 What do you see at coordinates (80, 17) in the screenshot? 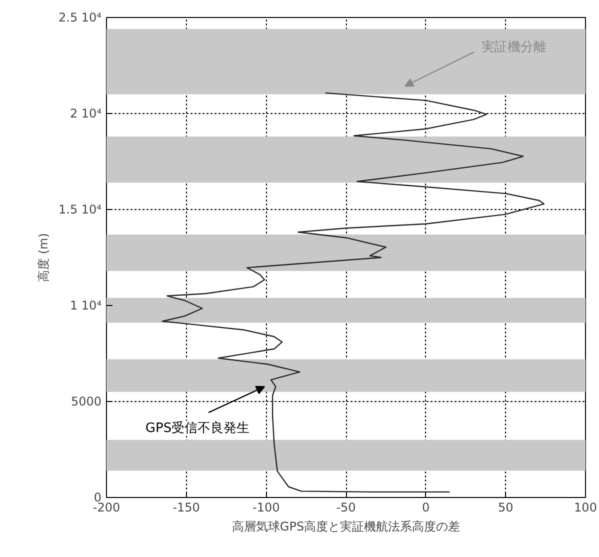
I see `y-tick-label: 2.5 10⁴` at bounding box center [80, 17].